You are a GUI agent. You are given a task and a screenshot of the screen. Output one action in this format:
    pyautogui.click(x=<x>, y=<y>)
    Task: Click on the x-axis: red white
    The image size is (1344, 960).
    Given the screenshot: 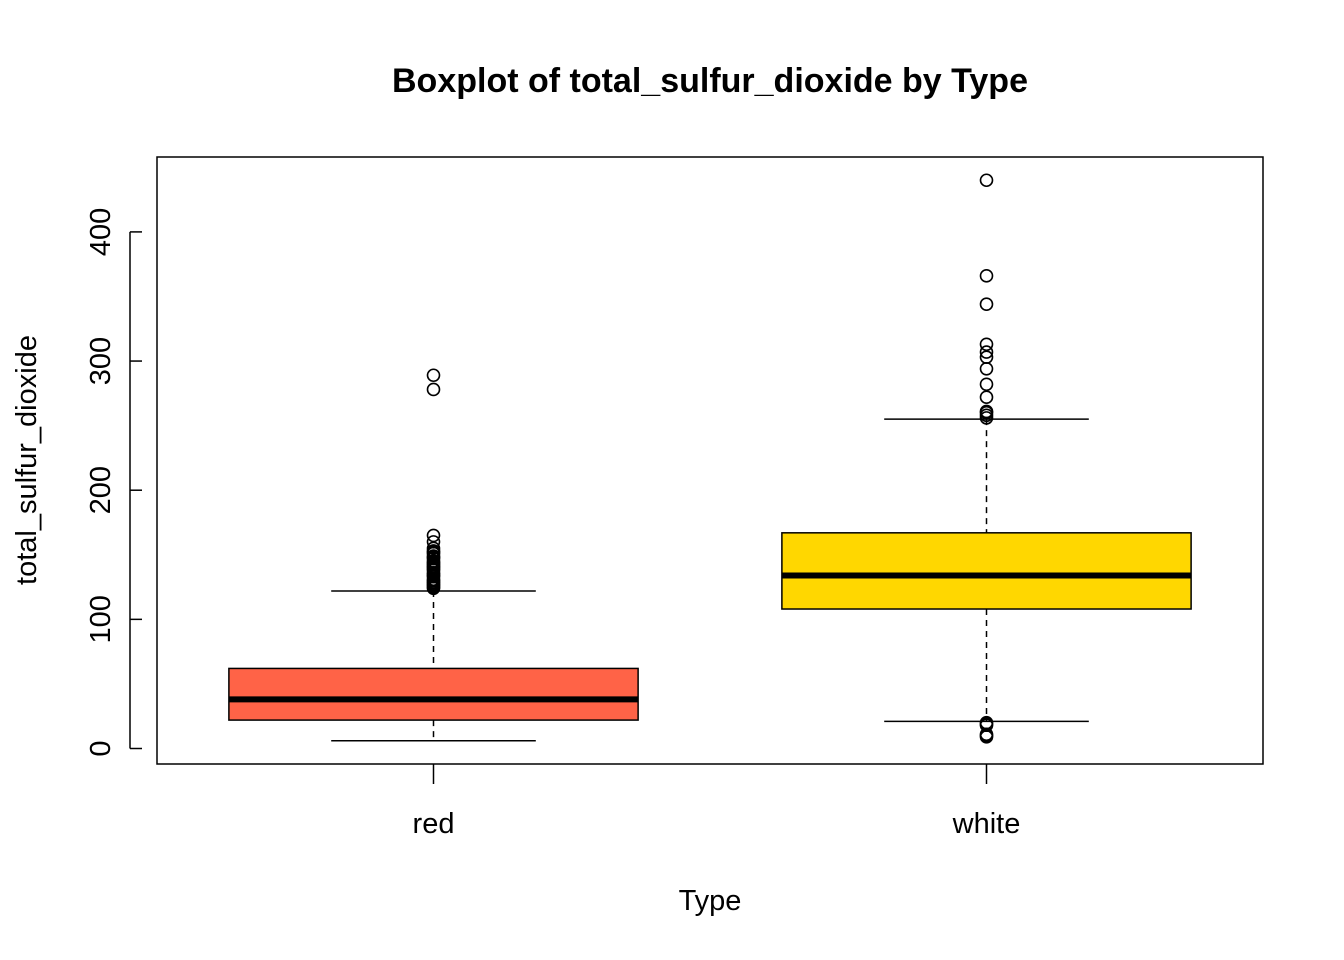 What is the action you would take?
    pyautogui.click(x=717, y=802)
    